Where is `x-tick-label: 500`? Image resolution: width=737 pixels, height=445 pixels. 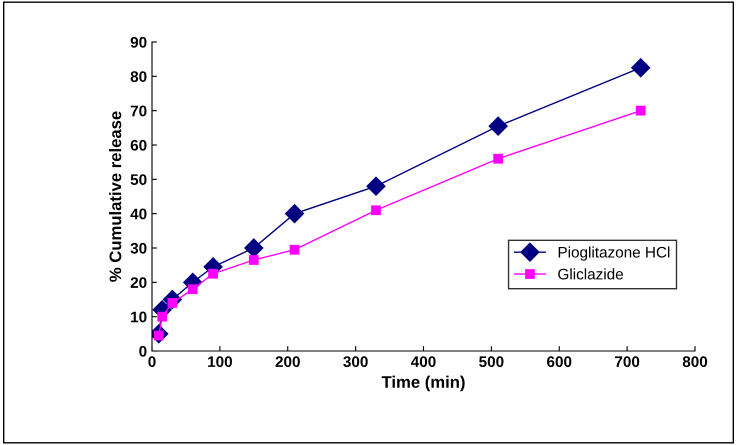
x-tick-label: 500 is located at coordinates (491, 362).